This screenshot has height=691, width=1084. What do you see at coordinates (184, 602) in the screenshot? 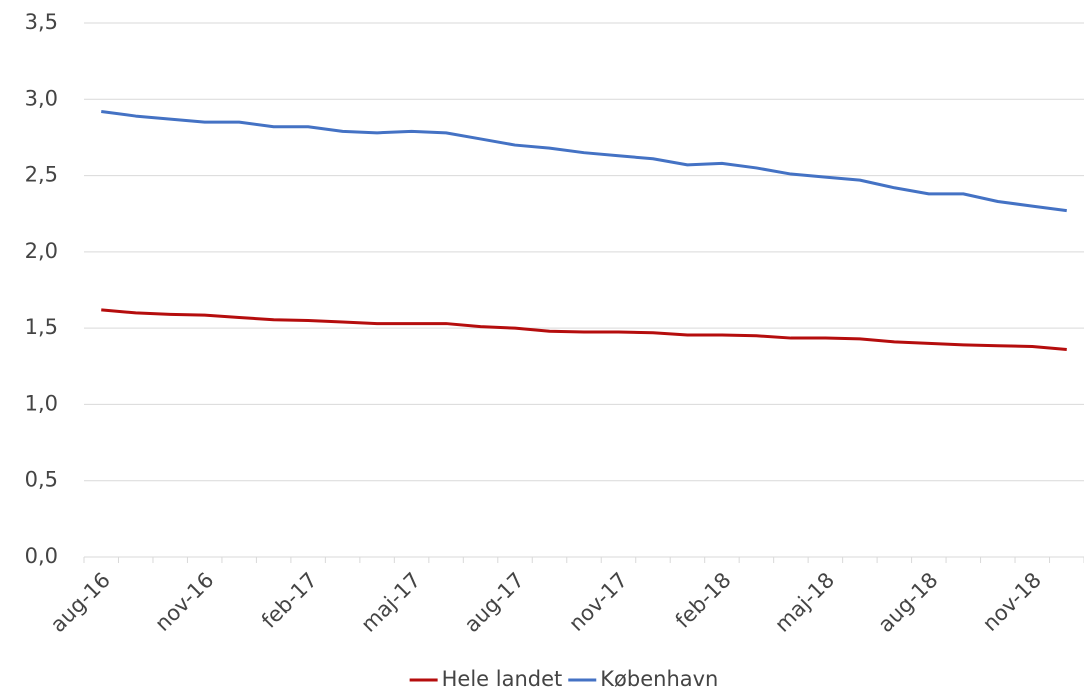
I see `x-tick-label: nov-16` at bounding box center [184, 602].